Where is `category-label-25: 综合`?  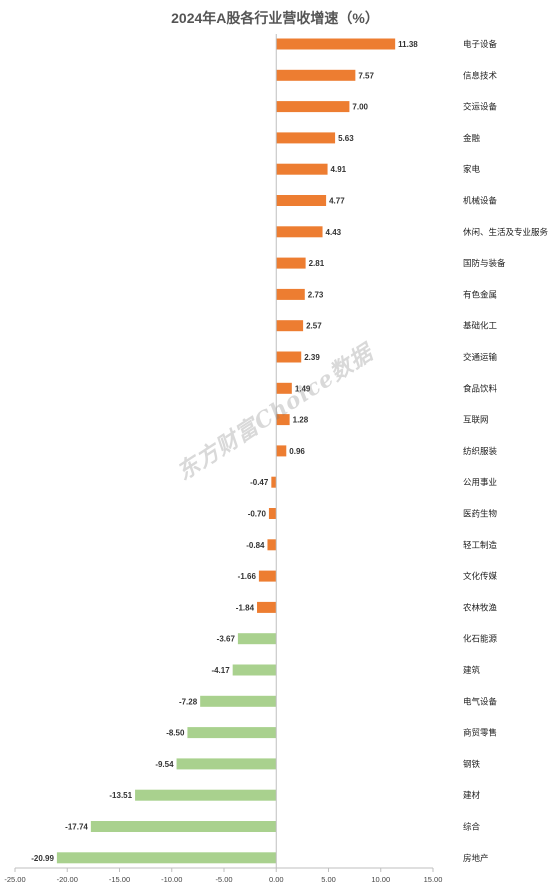
category-label-25: 综合 is located at coordinates (472, 827).